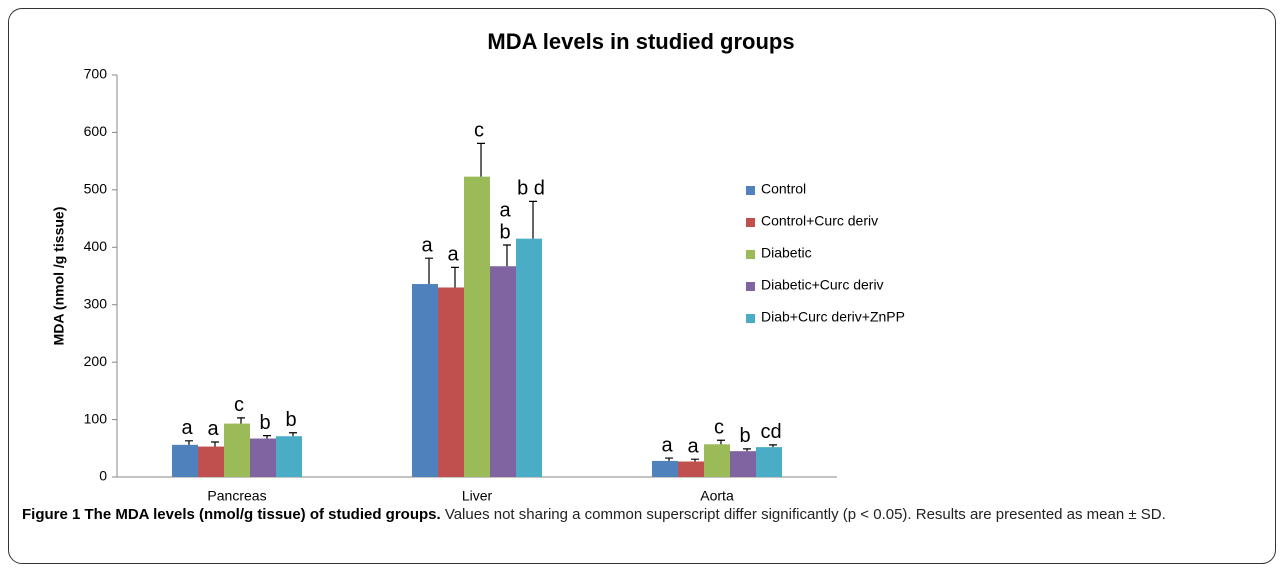 The image size is (1282, 574). I want to click on y-tick-label: 700, so click(96, 74).